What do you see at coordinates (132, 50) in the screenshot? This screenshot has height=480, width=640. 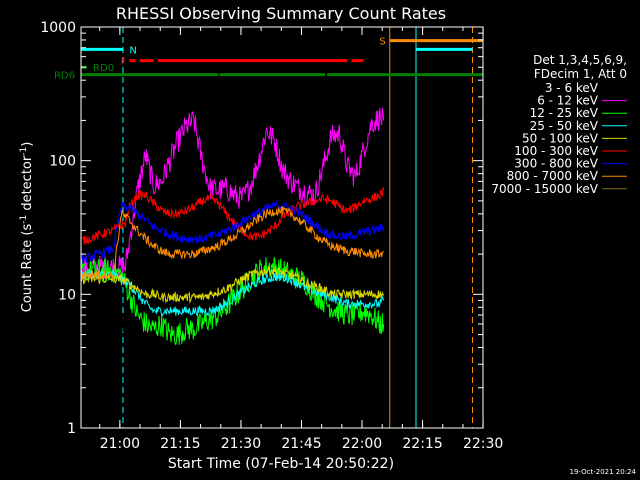 I see `flag-label: N` at bounding box center [132, 50].